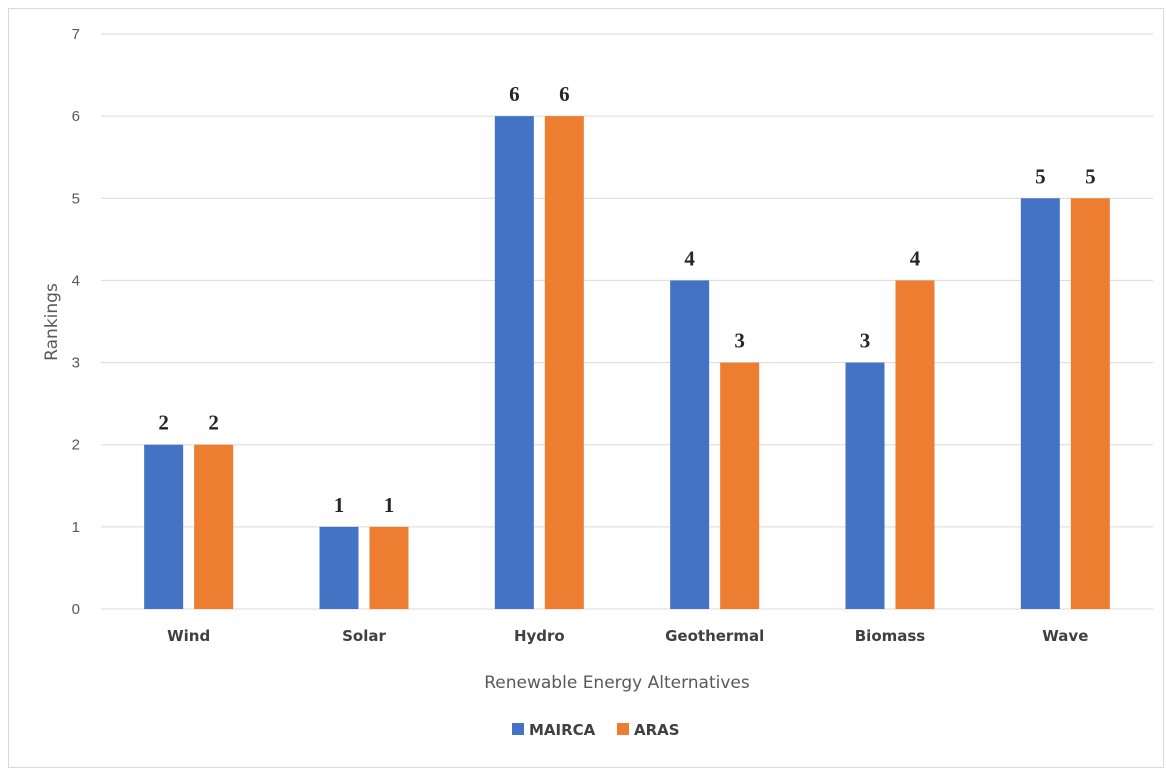 Image resolution: width=1166 pixels, height=768 pixels. Describe the element at coordinates (188, 636) in the screenshot. I see `x-tick-label: Wind` at that location.